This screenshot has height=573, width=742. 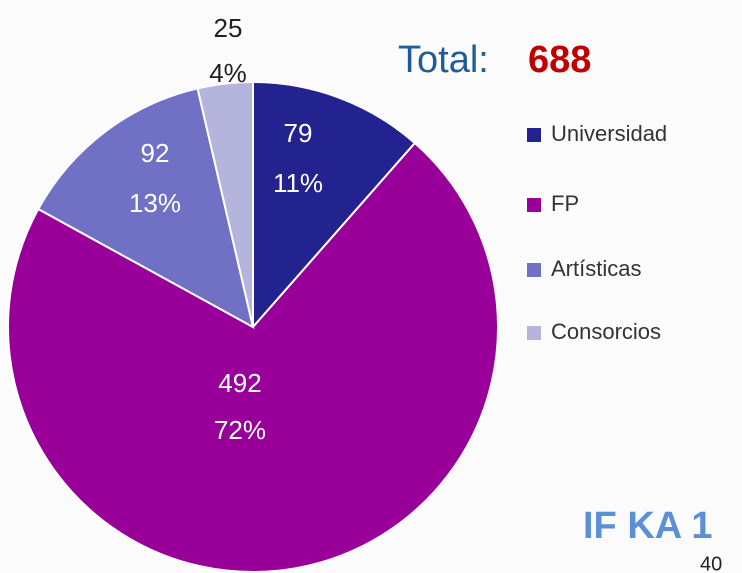 What do you see at coordinates (240, 430) in the screenshot?
I see `percent-label: 72%` at bounding box center [240, 430].